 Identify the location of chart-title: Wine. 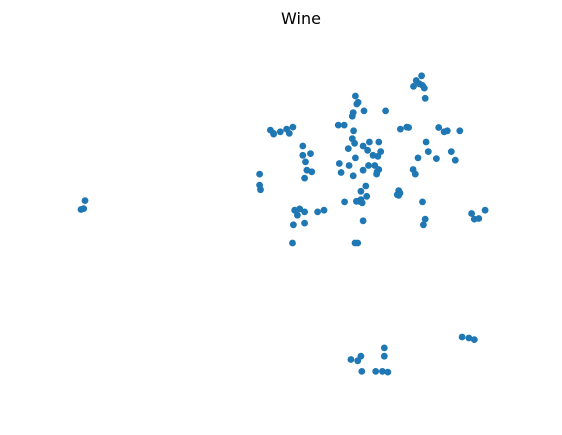
(301, 18).